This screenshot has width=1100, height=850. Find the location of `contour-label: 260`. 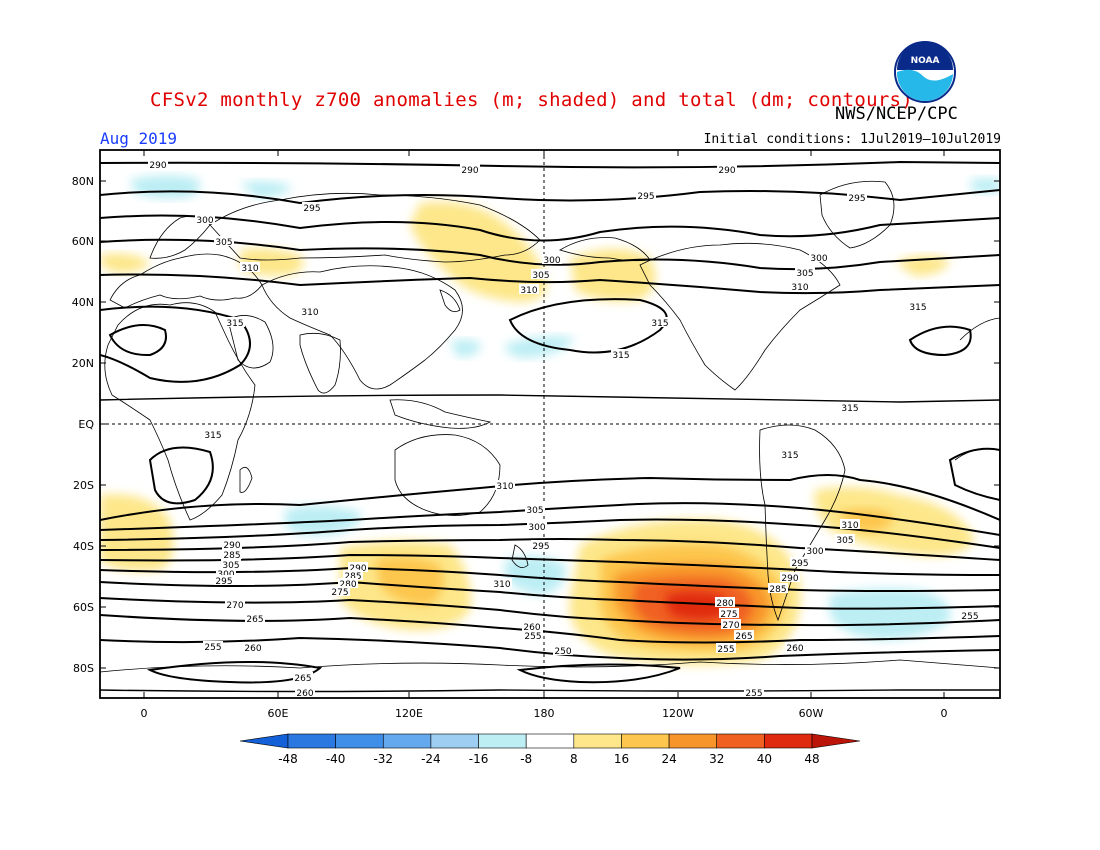

contour-label: 260 is located at coordinates (304, 694).